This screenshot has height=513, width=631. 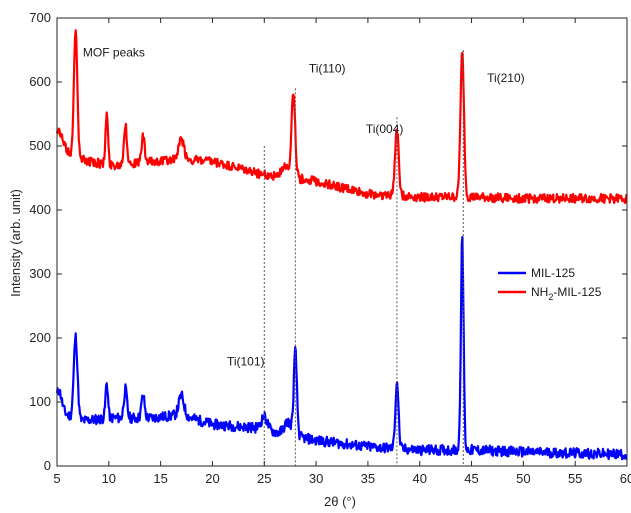 What do you see at coordinates (114, 52) in the screenshot?
I see `peak-annotation: MOF peaks` at bounding box center [114, 52].